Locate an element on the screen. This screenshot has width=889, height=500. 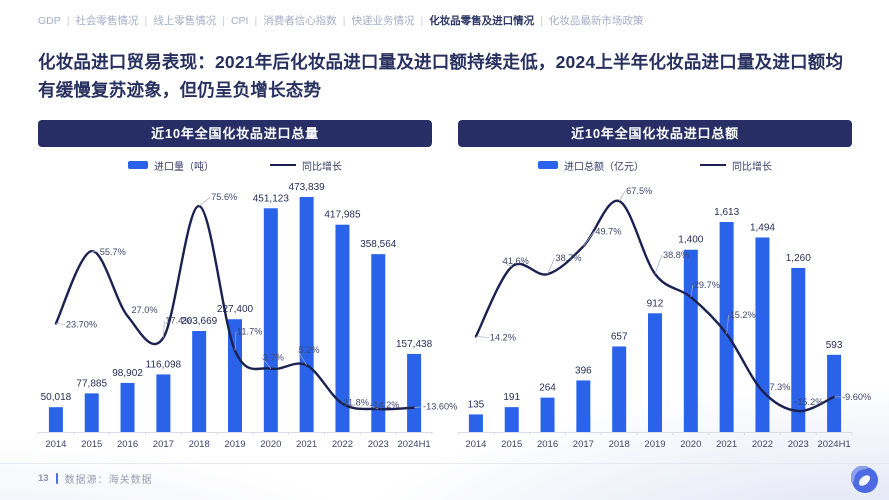
nav-item-0: GDP is located at coordinates (49, 21).